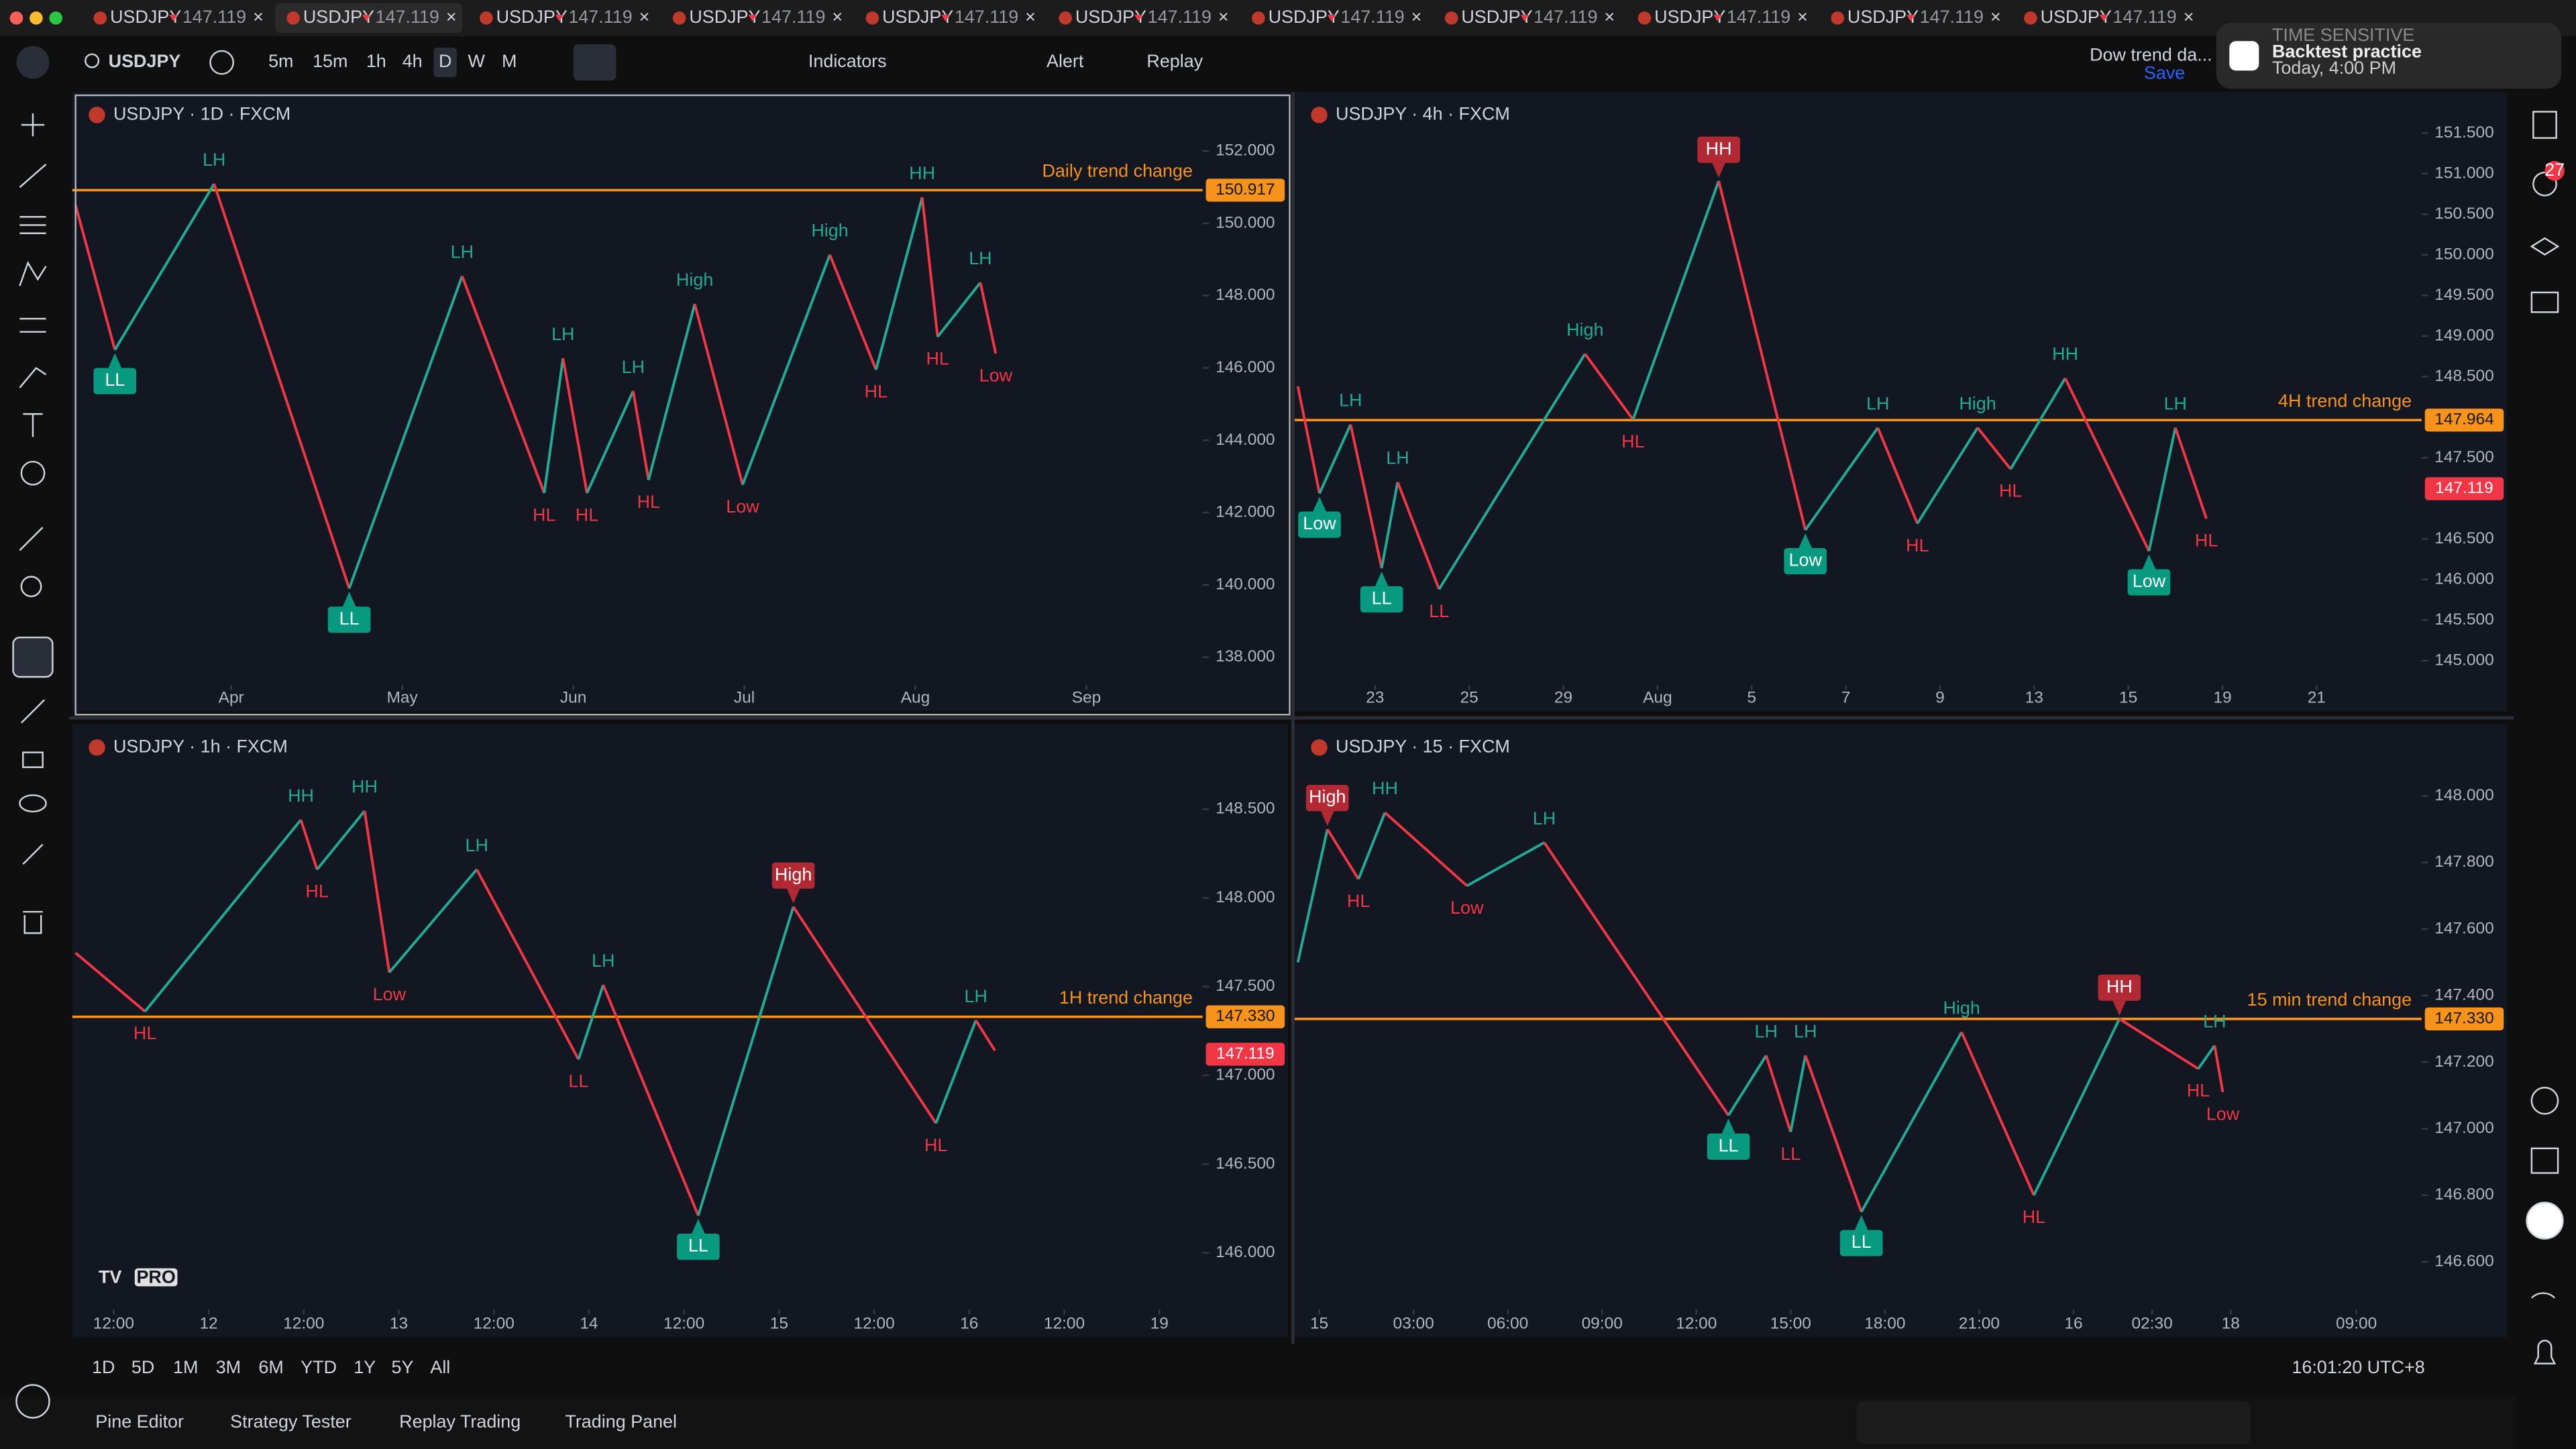 This screenshot has height=1449, width=2576. I want to click on calendar-icon, so click(2544, 1160).